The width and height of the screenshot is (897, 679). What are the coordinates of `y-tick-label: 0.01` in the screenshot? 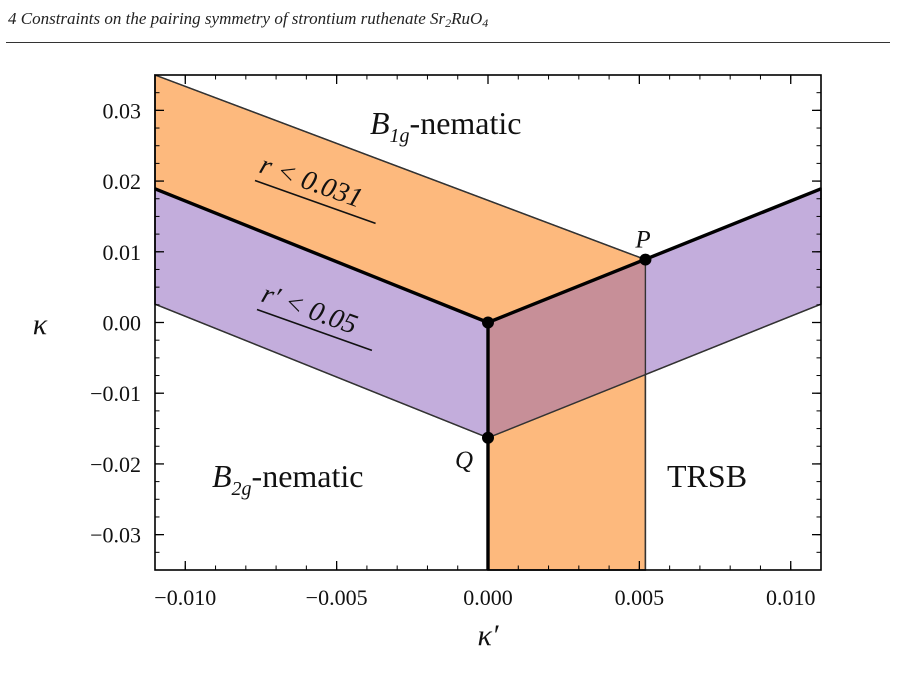 It's located at (122, 252).